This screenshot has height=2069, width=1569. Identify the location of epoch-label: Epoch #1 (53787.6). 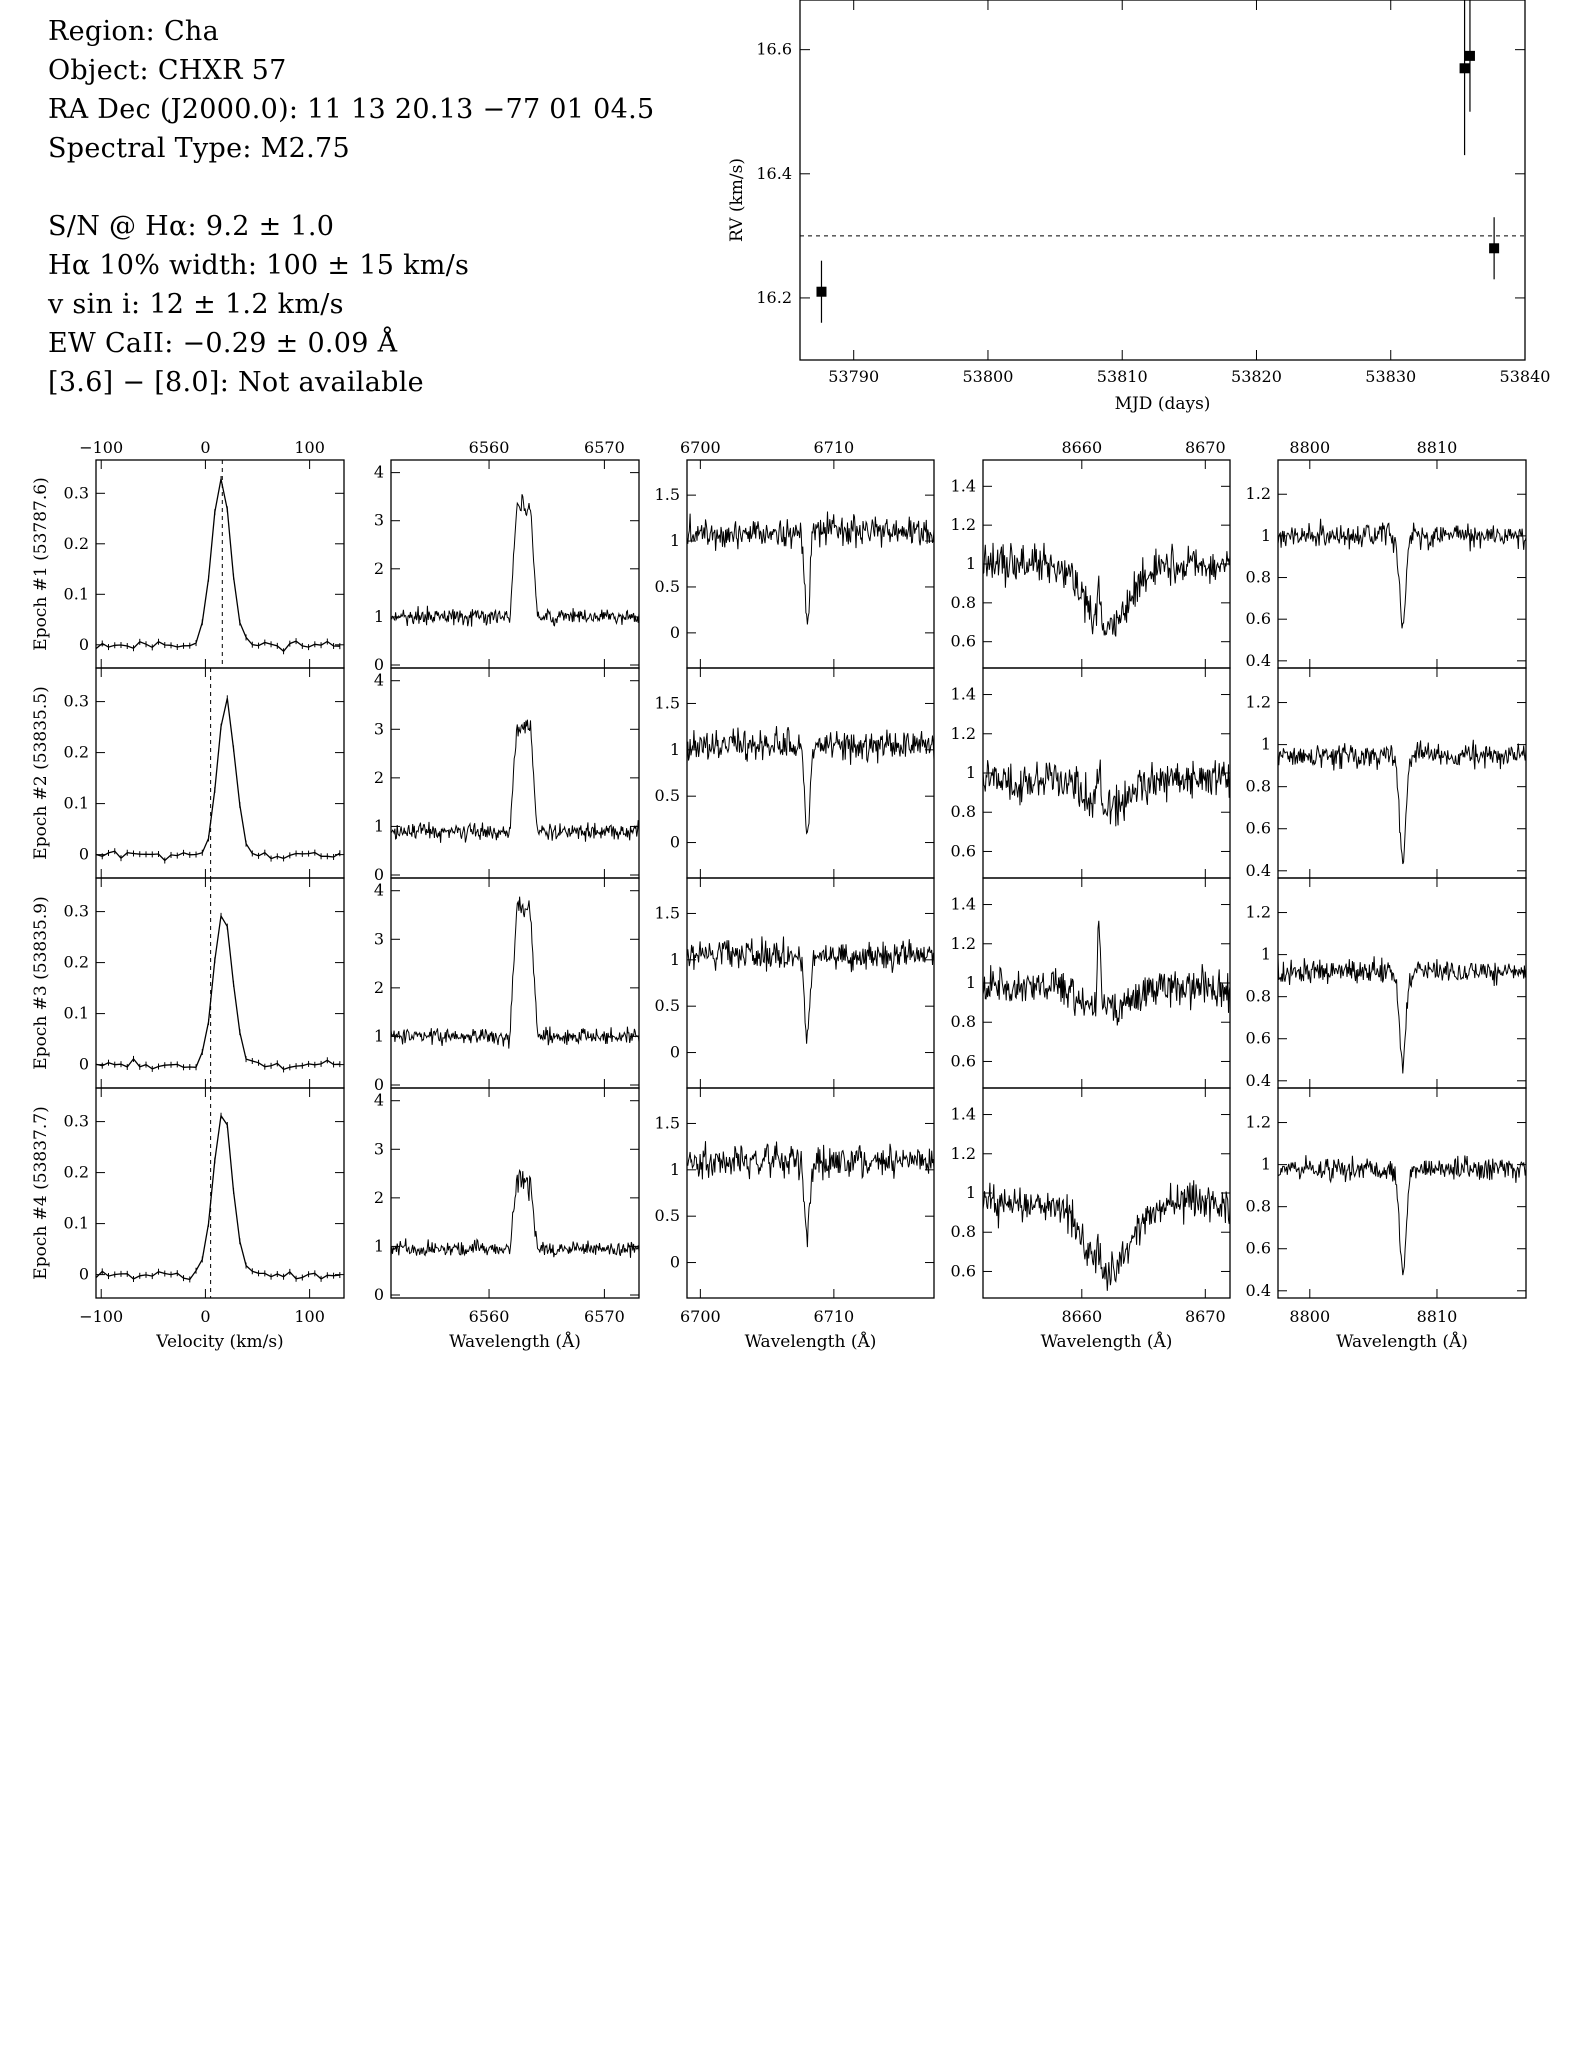
(41, 563).